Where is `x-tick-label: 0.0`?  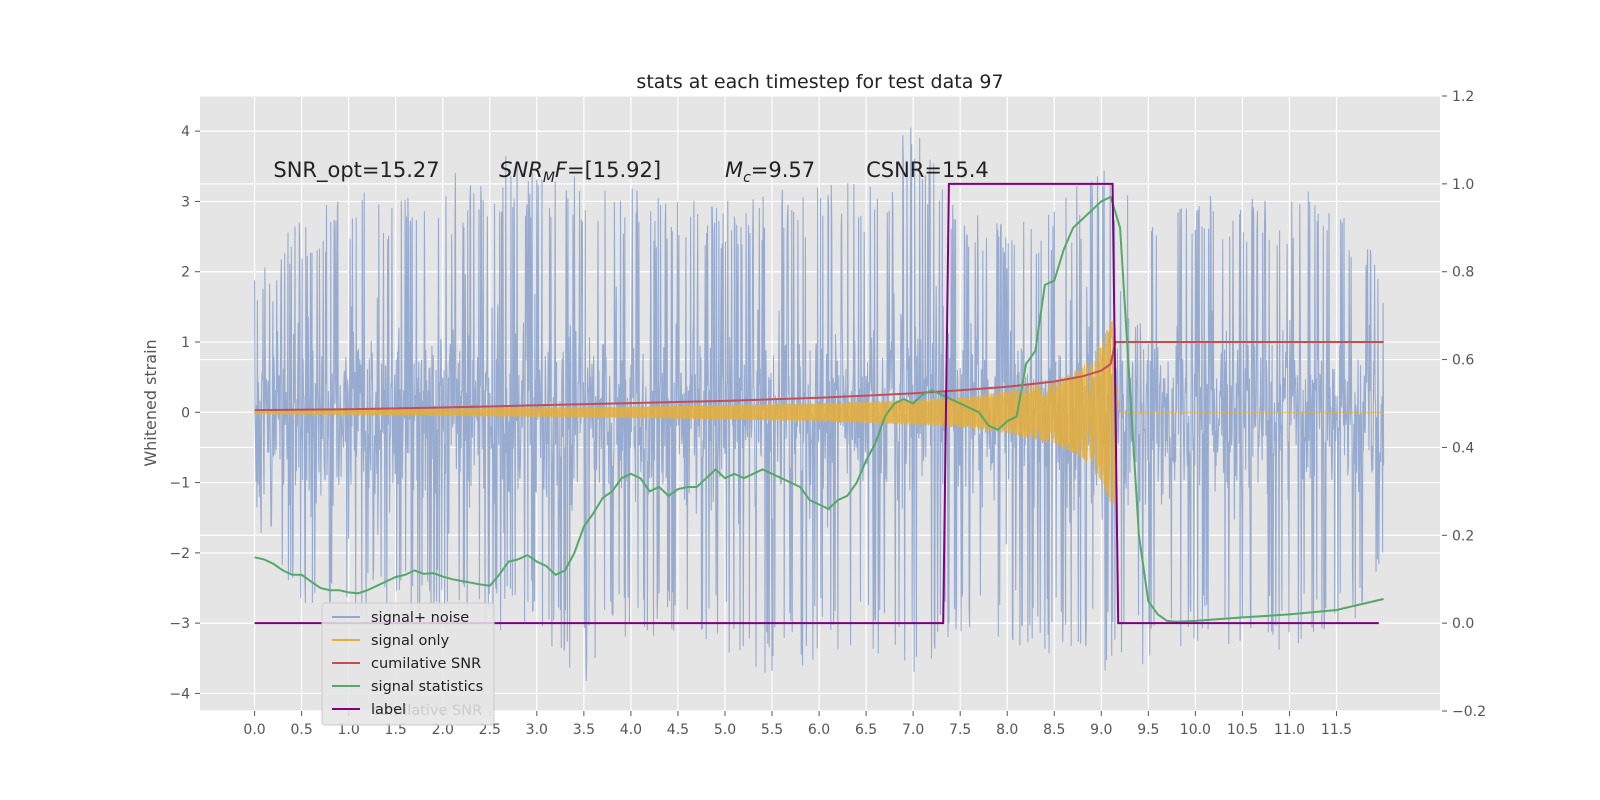 x-tick-label: 0.0 is located at coordinates (254, 730).